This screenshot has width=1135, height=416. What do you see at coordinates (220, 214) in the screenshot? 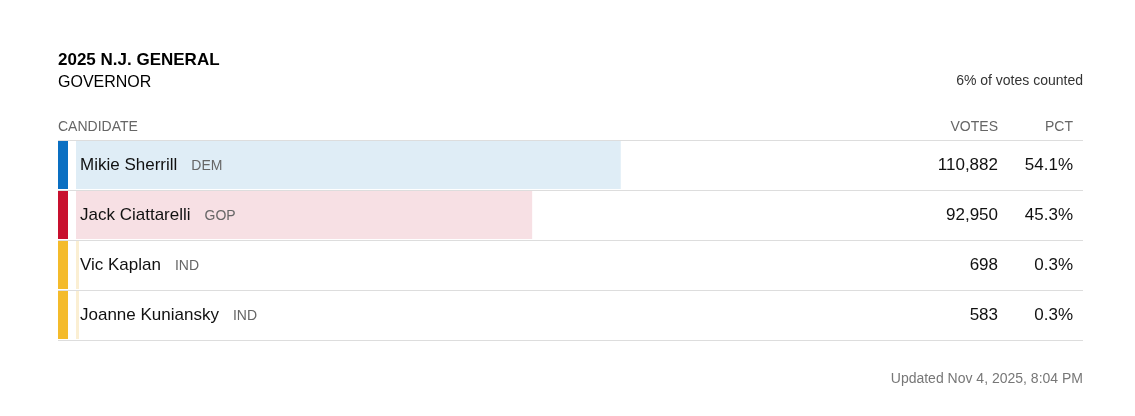
I see `annotation: GOP` at bounding box center [220, 214].